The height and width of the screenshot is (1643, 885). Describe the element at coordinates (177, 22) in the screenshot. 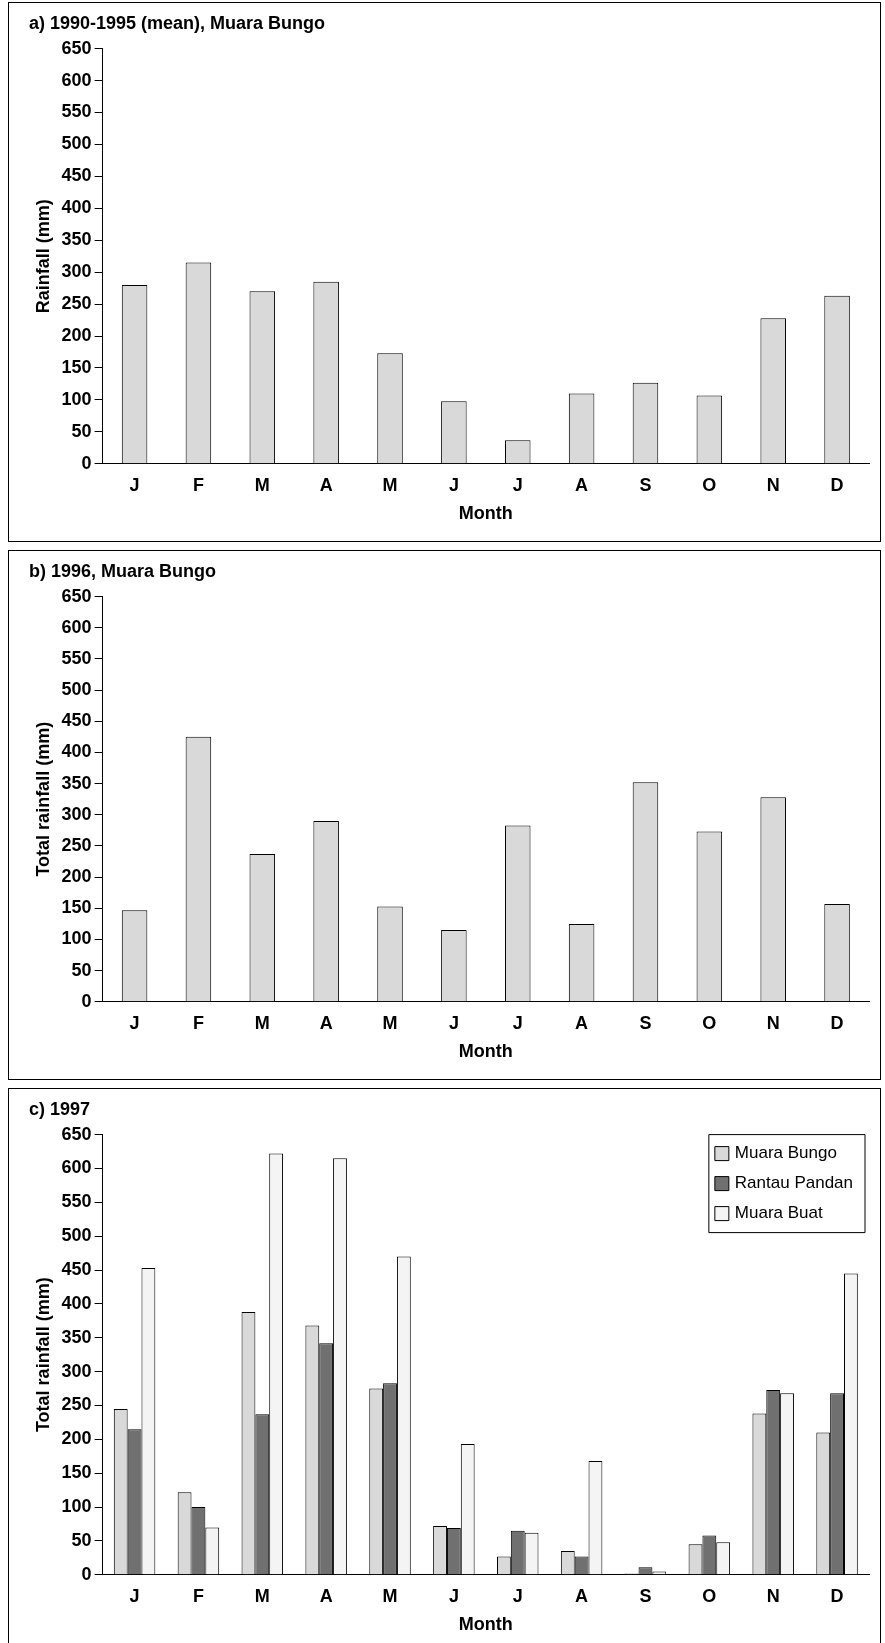

I see `chart-title: a) 1990-1995 (mean), Muara Bungo` at that location.